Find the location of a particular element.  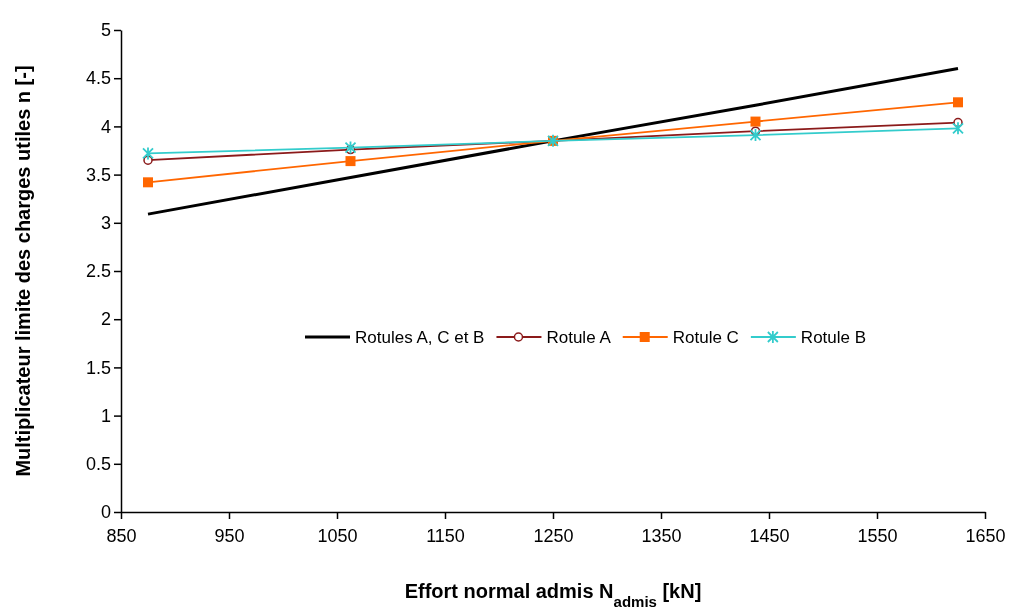

x-tick-label: 850 is located at coordinates (121, 535).